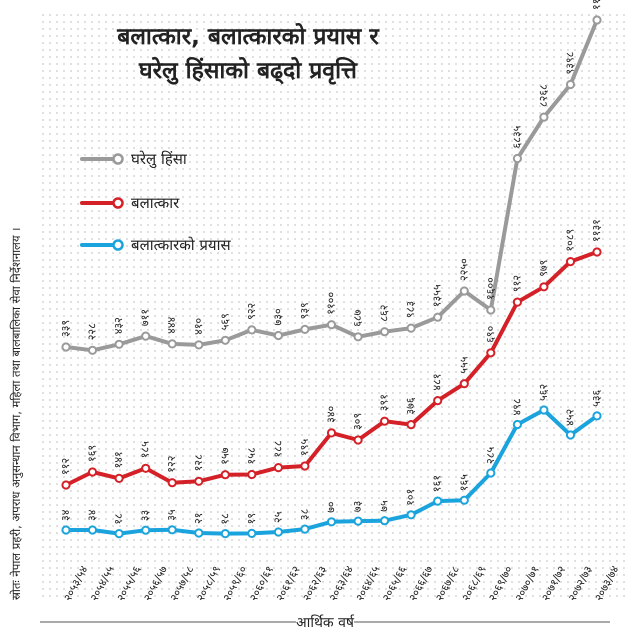 Image resolution: width=640 pixels, height=636 pixels. I want to click on data-label: ७३०, so click(277, 316).